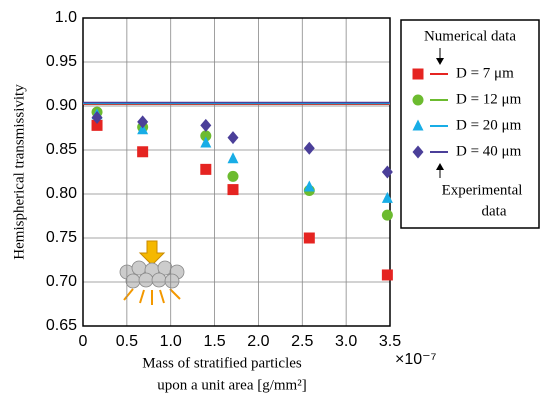 The height and width of the screenshot is (400, 542). I want to click on y-tick-label: 0.85, so click(61, 149).